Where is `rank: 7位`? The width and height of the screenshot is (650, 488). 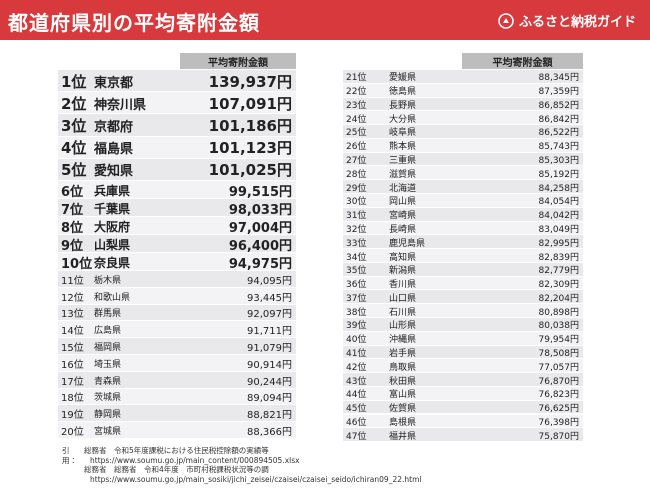
rank: 7位 is located at coordinates (72, 210).